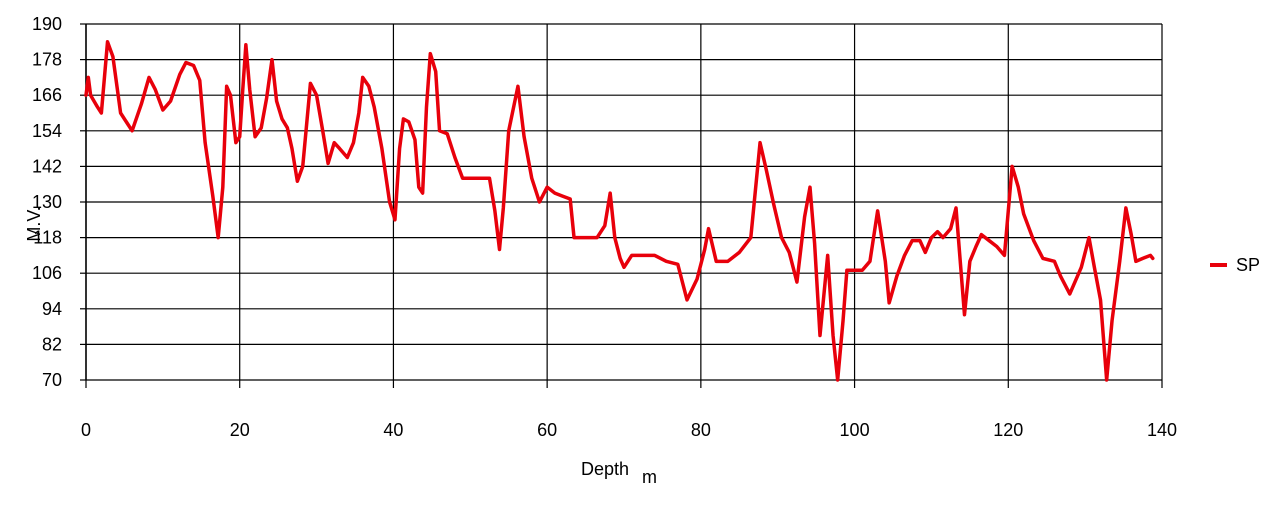  Describe the element at coordinates (1248, 265) in the screenshot. I see `legend-label: SP` at that location.